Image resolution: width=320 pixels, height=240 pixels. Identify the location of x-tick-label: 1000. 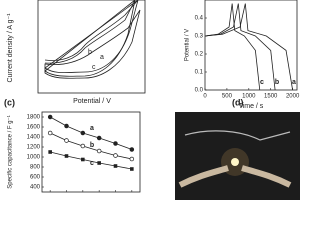
(249, 97).